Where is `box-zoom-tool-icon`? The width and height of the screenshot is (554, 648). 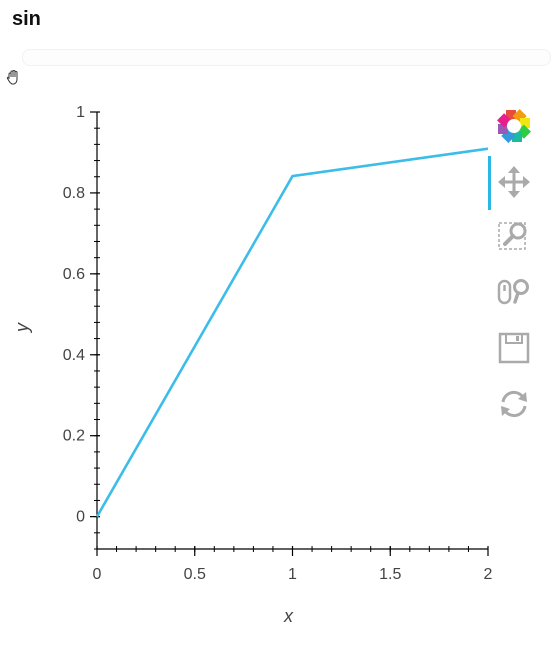
box-zoom-tool-icon is located at coordinates (514, 236).